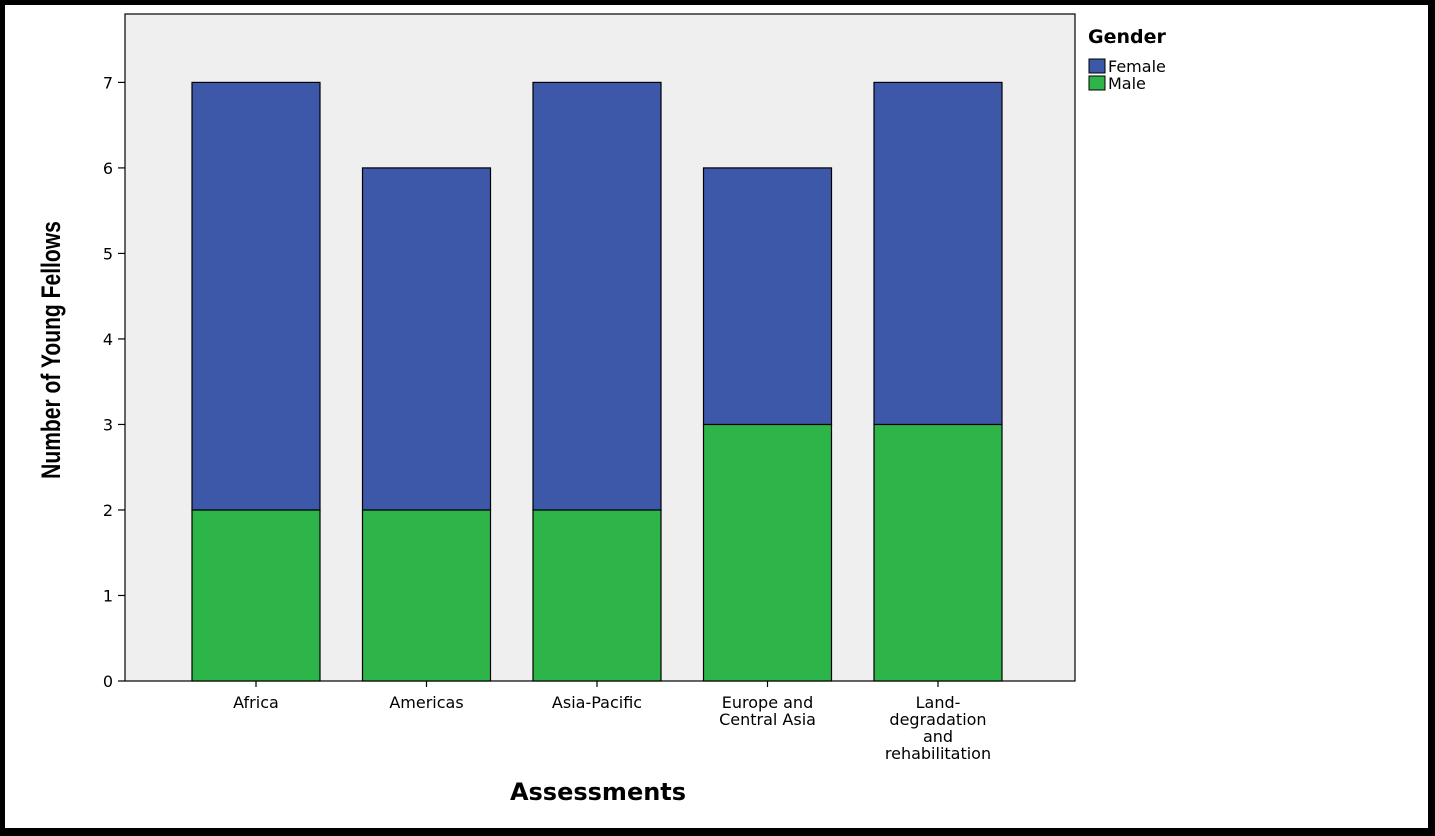  Describe the element at coordinates (426, 702) in the screenshot. I see `x-tick-label: Americas` at that location.